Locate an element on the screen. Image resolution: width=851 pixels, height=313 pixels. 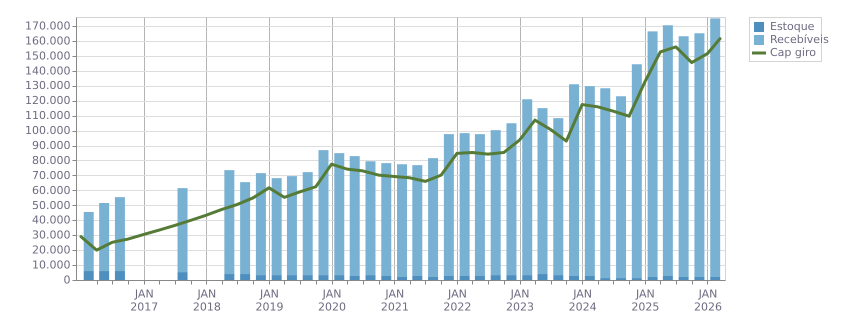
y-tick-label: 70.000 is located at coordinates (51, 175).